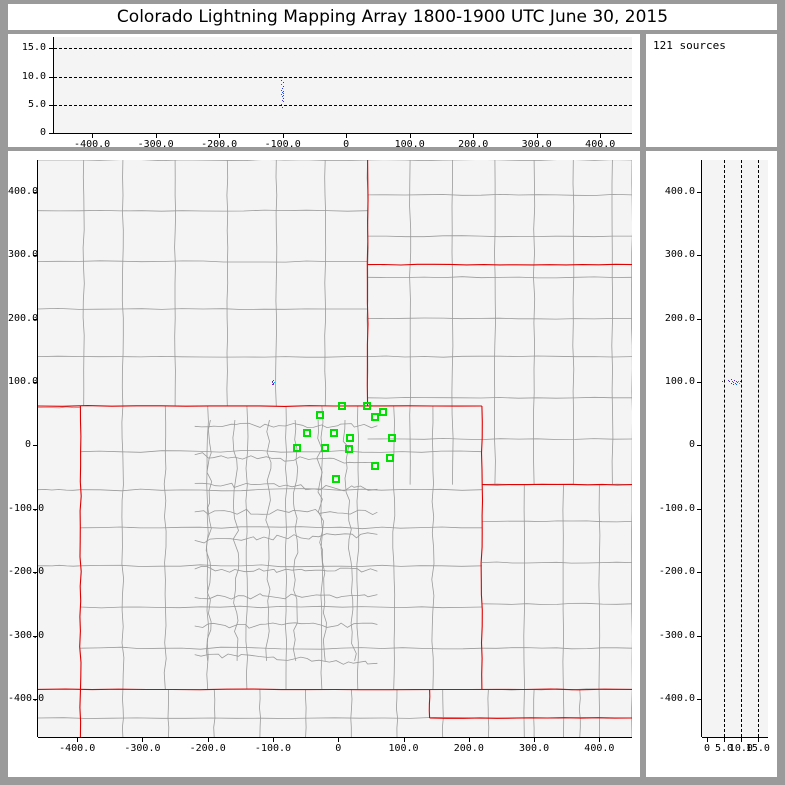 The image size is (785, 785). What do you see at coordinates (757, 748) in the screenshot?
I see `x-tick-label: 15.0` at bounding box center [757, 748].